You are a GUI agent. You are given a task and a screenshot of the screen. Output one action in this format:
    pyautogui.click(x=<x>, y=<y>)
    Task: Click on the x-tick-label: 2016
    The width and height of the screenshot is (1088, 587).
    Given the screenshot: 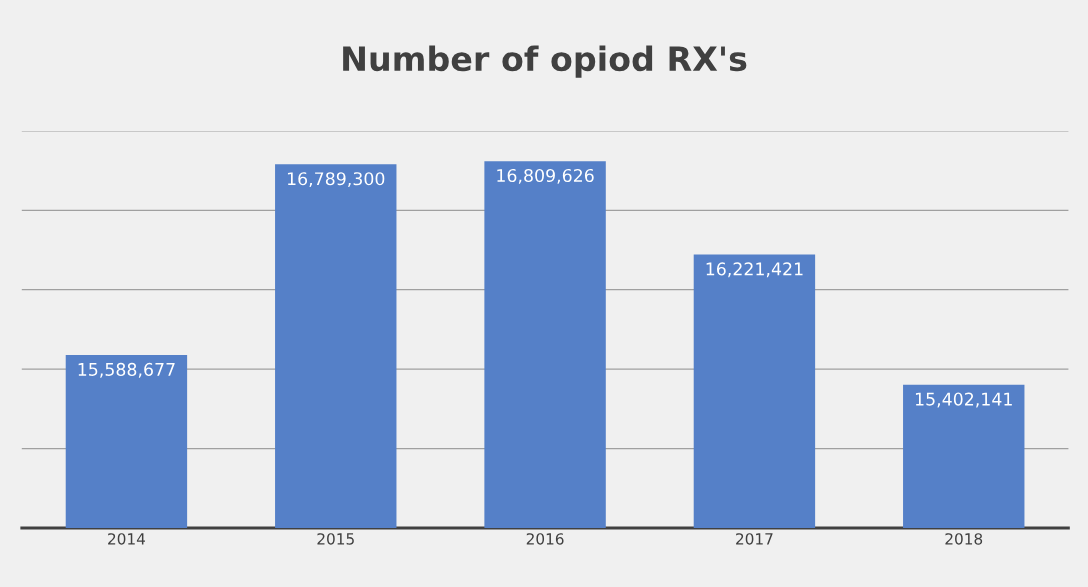 What is the action you would take?
    pyautogui.click(x=545, y=539)
    